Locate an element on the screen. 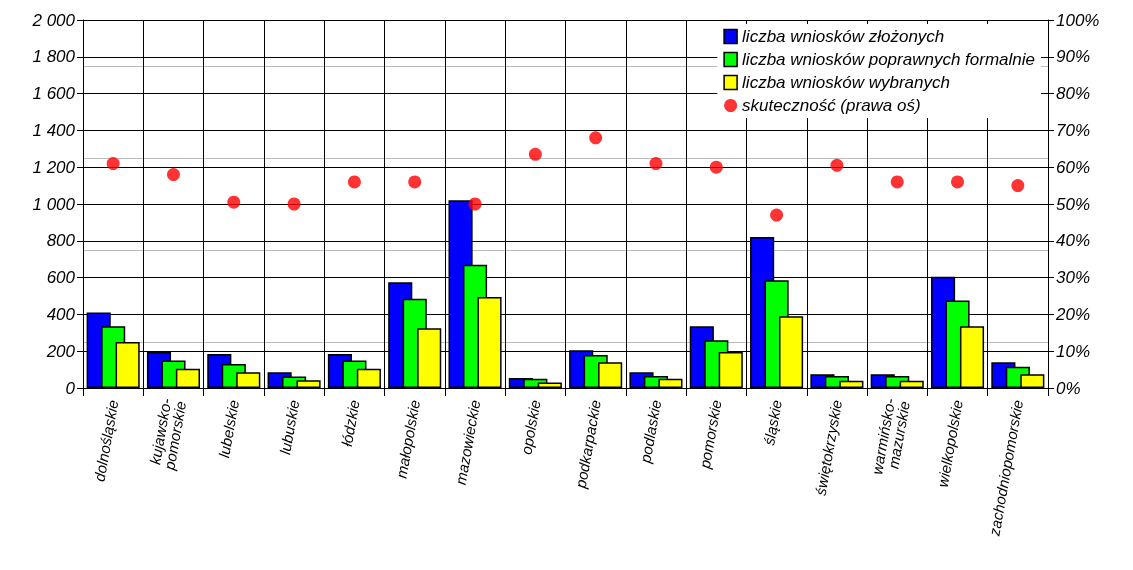 Image resolution: width=1133 pixels, height=570 pixels. legend-label: liczba wniosków poprawnych formalnie is located at coordinates (889, 59).